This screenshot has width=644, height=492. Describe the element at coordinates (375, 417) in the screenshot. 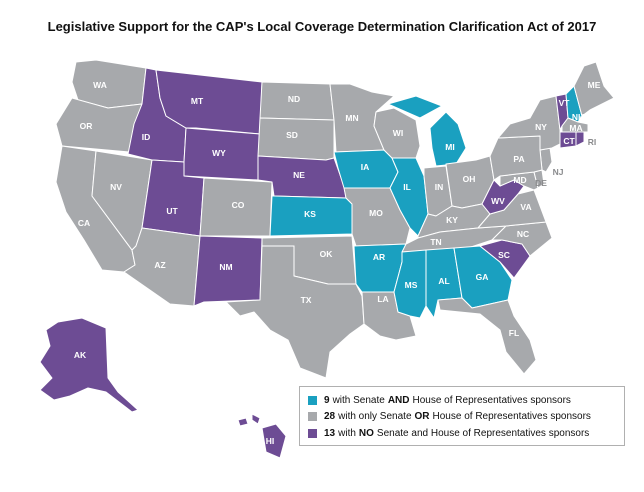

I see `legend-text: with only Senate` at that location.